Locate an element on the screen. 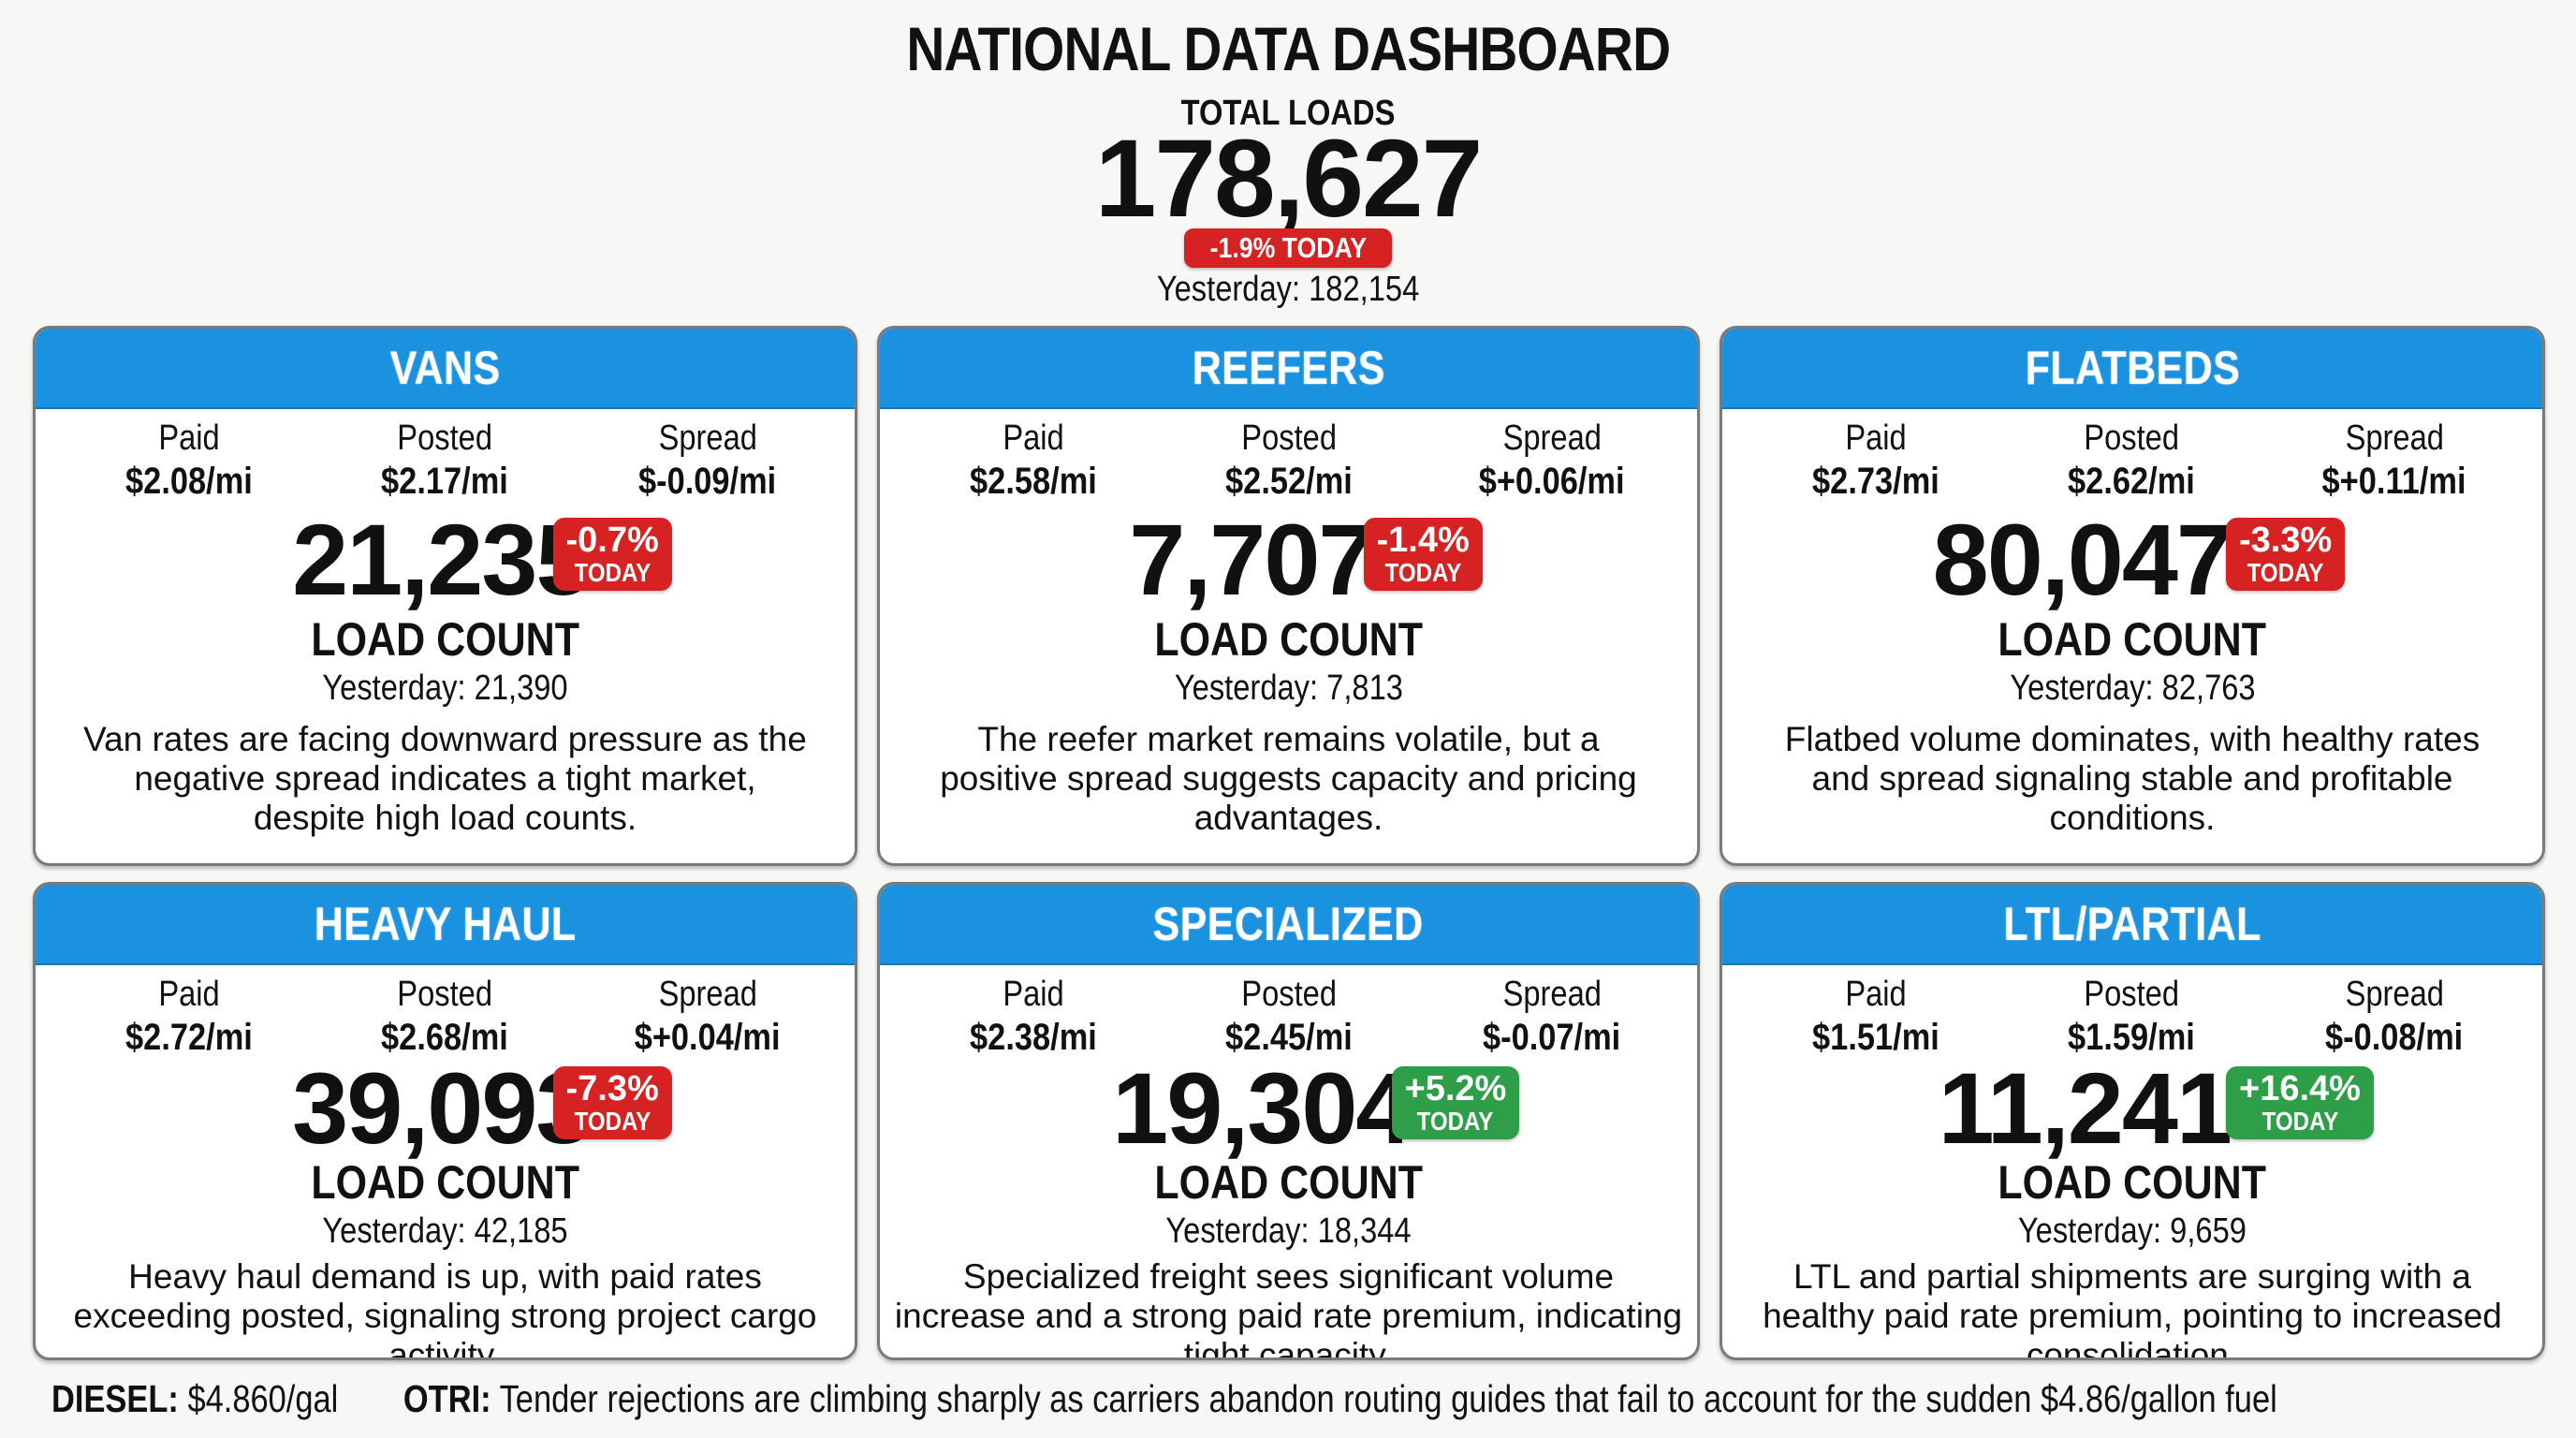 Image resolution: width=2576 pixels, height=1438 pixels. card-title: REEFERS is located at coordinates (1288, 369).